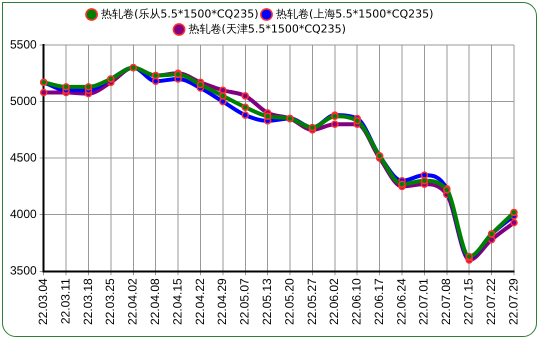  What do you see at coordinates (513, 302) in the screenshot?
I see `x-tick-label: 22.07.29` at bounding box center [513, 302].